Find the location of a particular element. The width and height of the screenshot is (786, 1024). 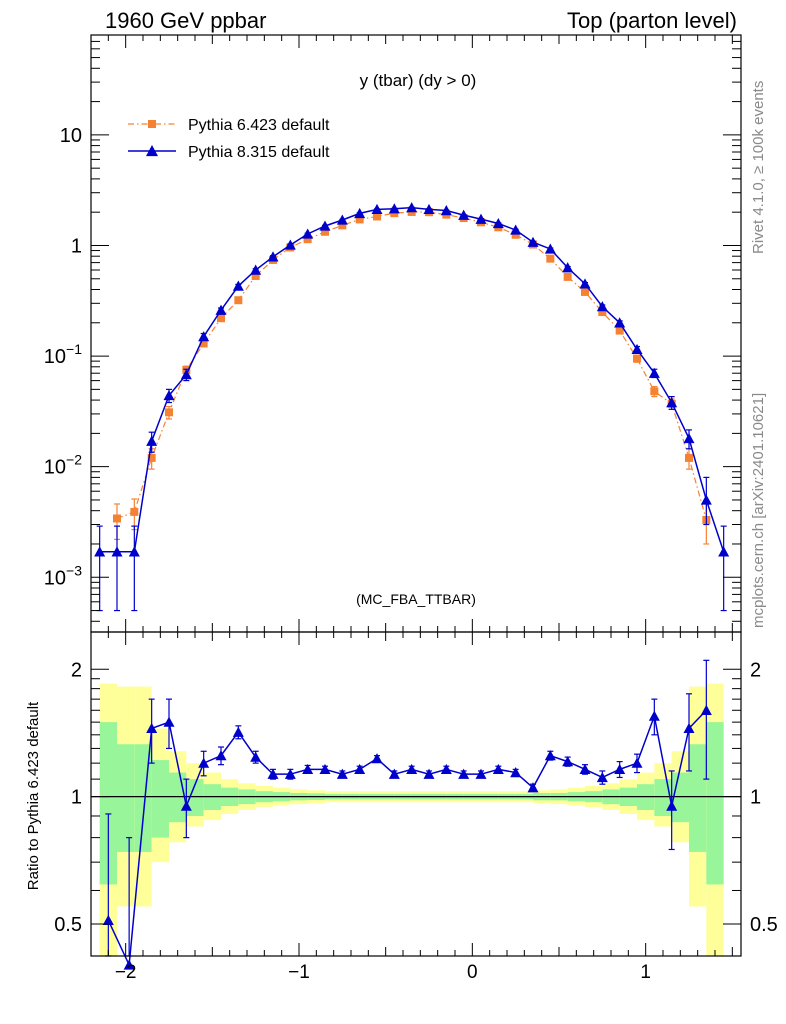

plot-title: y (tbar) (dy > 0) is located at coordinates (418, 80).